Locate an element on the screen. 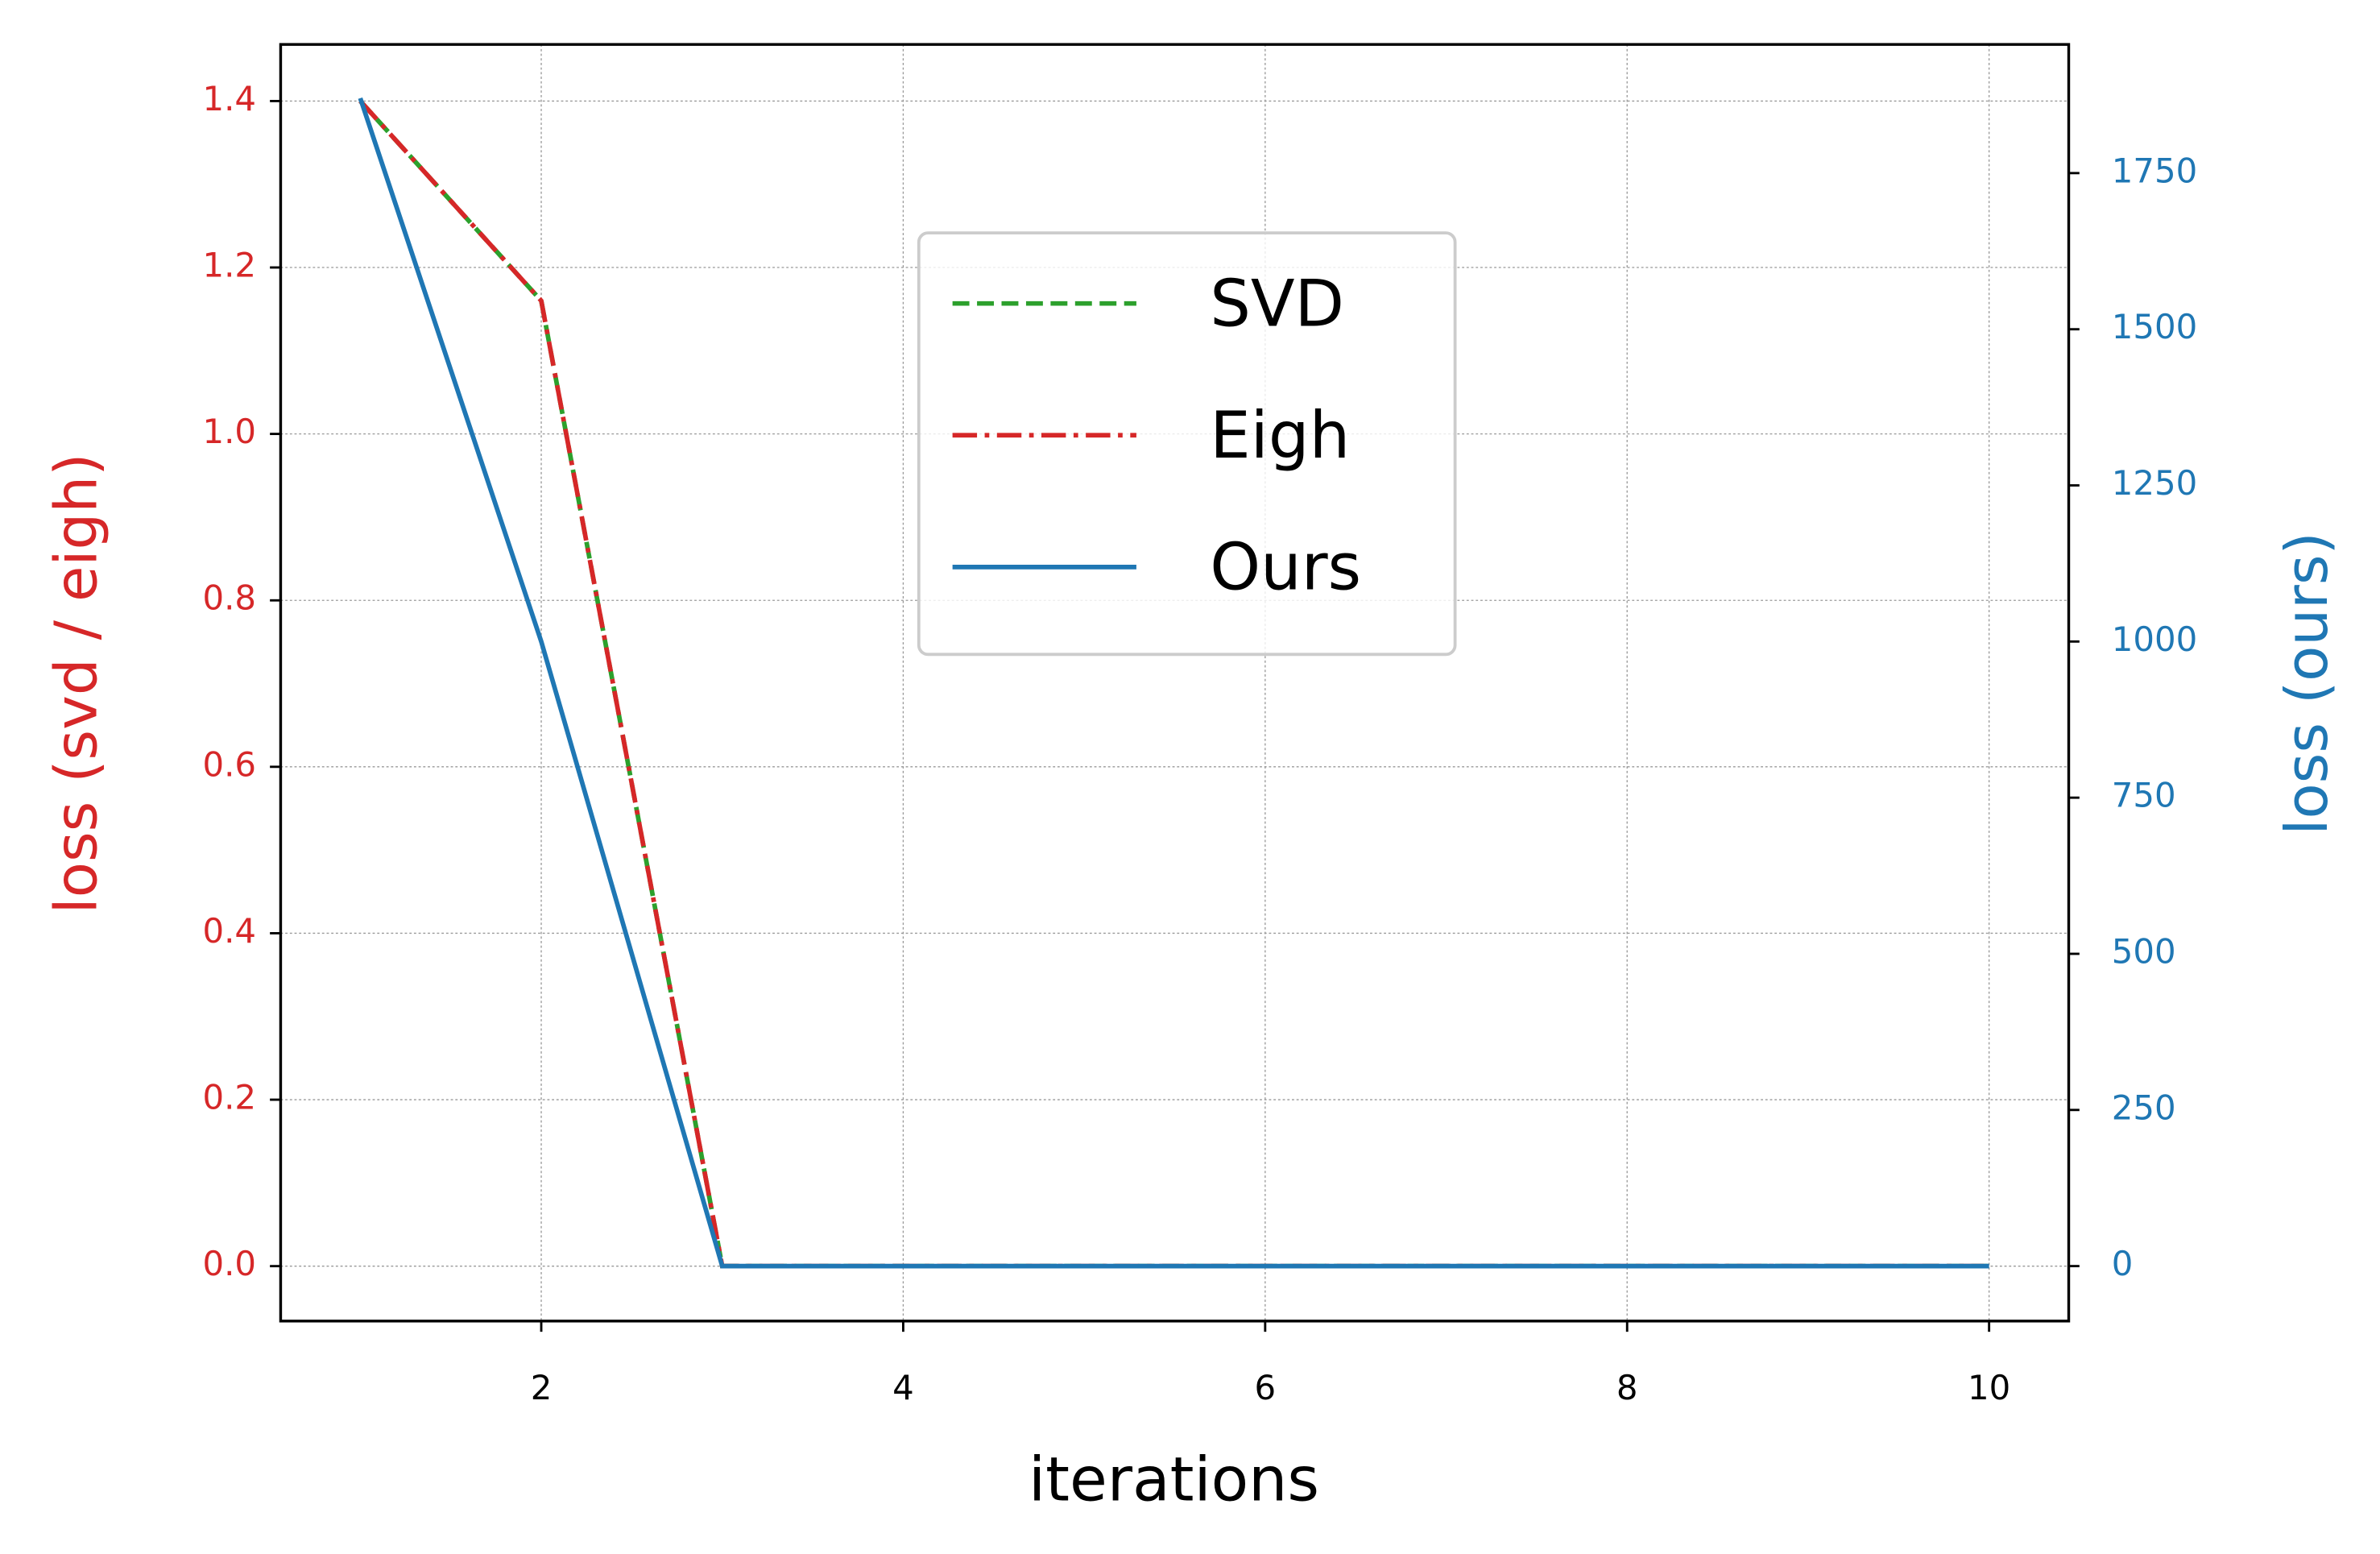 The image size is (2380, 1554). y2-tick-label: 1500 is located at coordinates (2155, 326).